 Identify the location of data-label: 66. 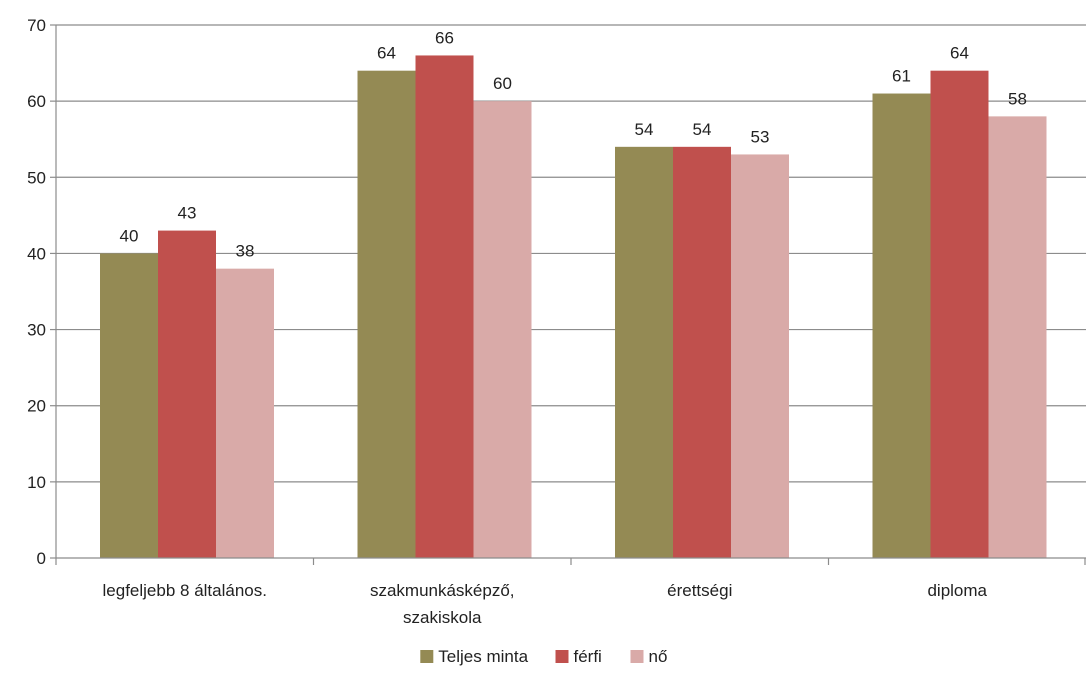
(444, 37).